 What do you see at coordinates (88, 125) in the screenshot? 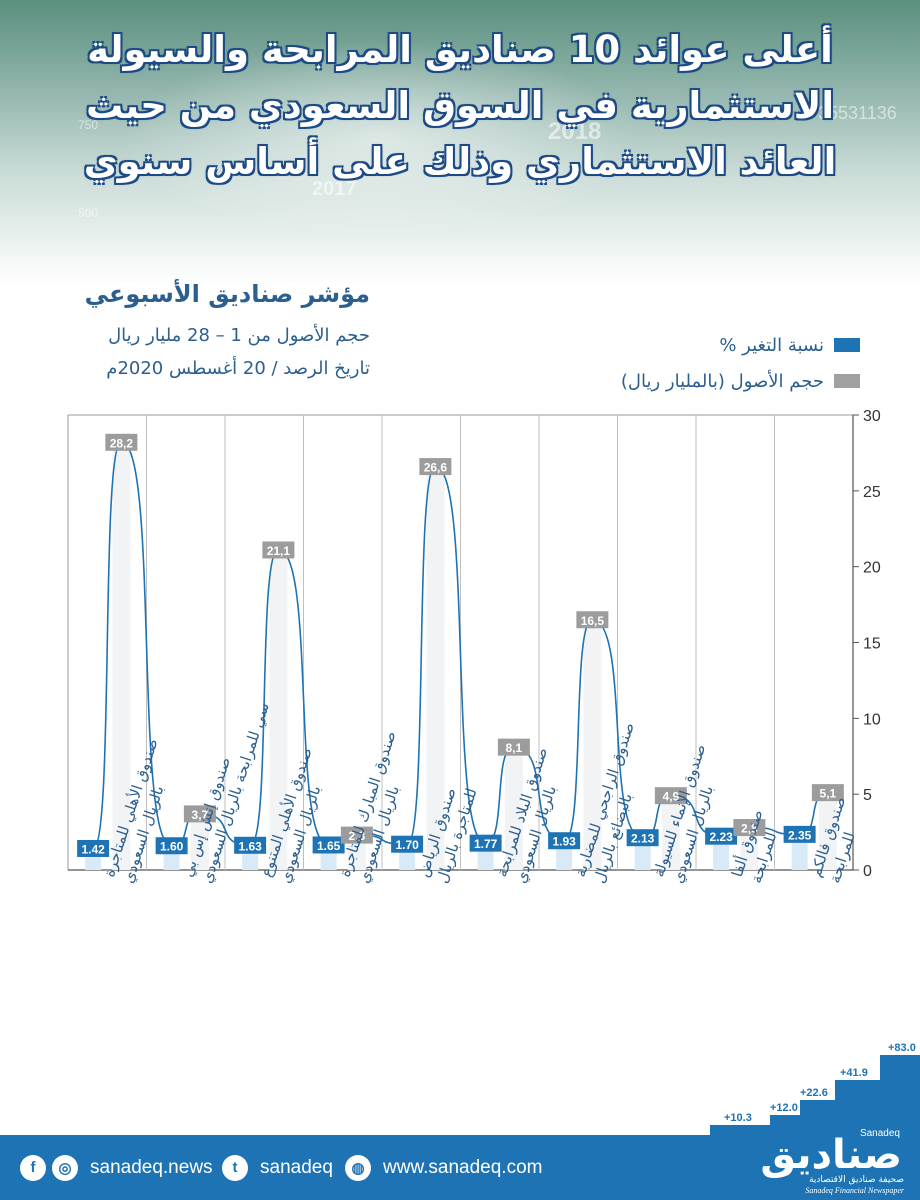
I see `bg-number-750: 750` at bounding box center [88, 125].